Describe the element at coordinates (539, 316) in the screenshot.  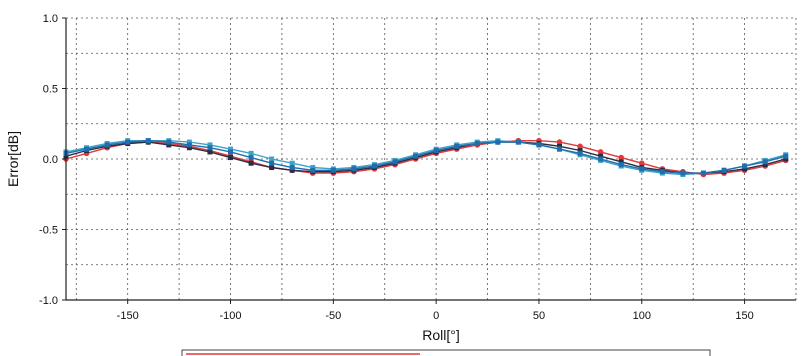
I see `x-tick-label: 50` at that location.